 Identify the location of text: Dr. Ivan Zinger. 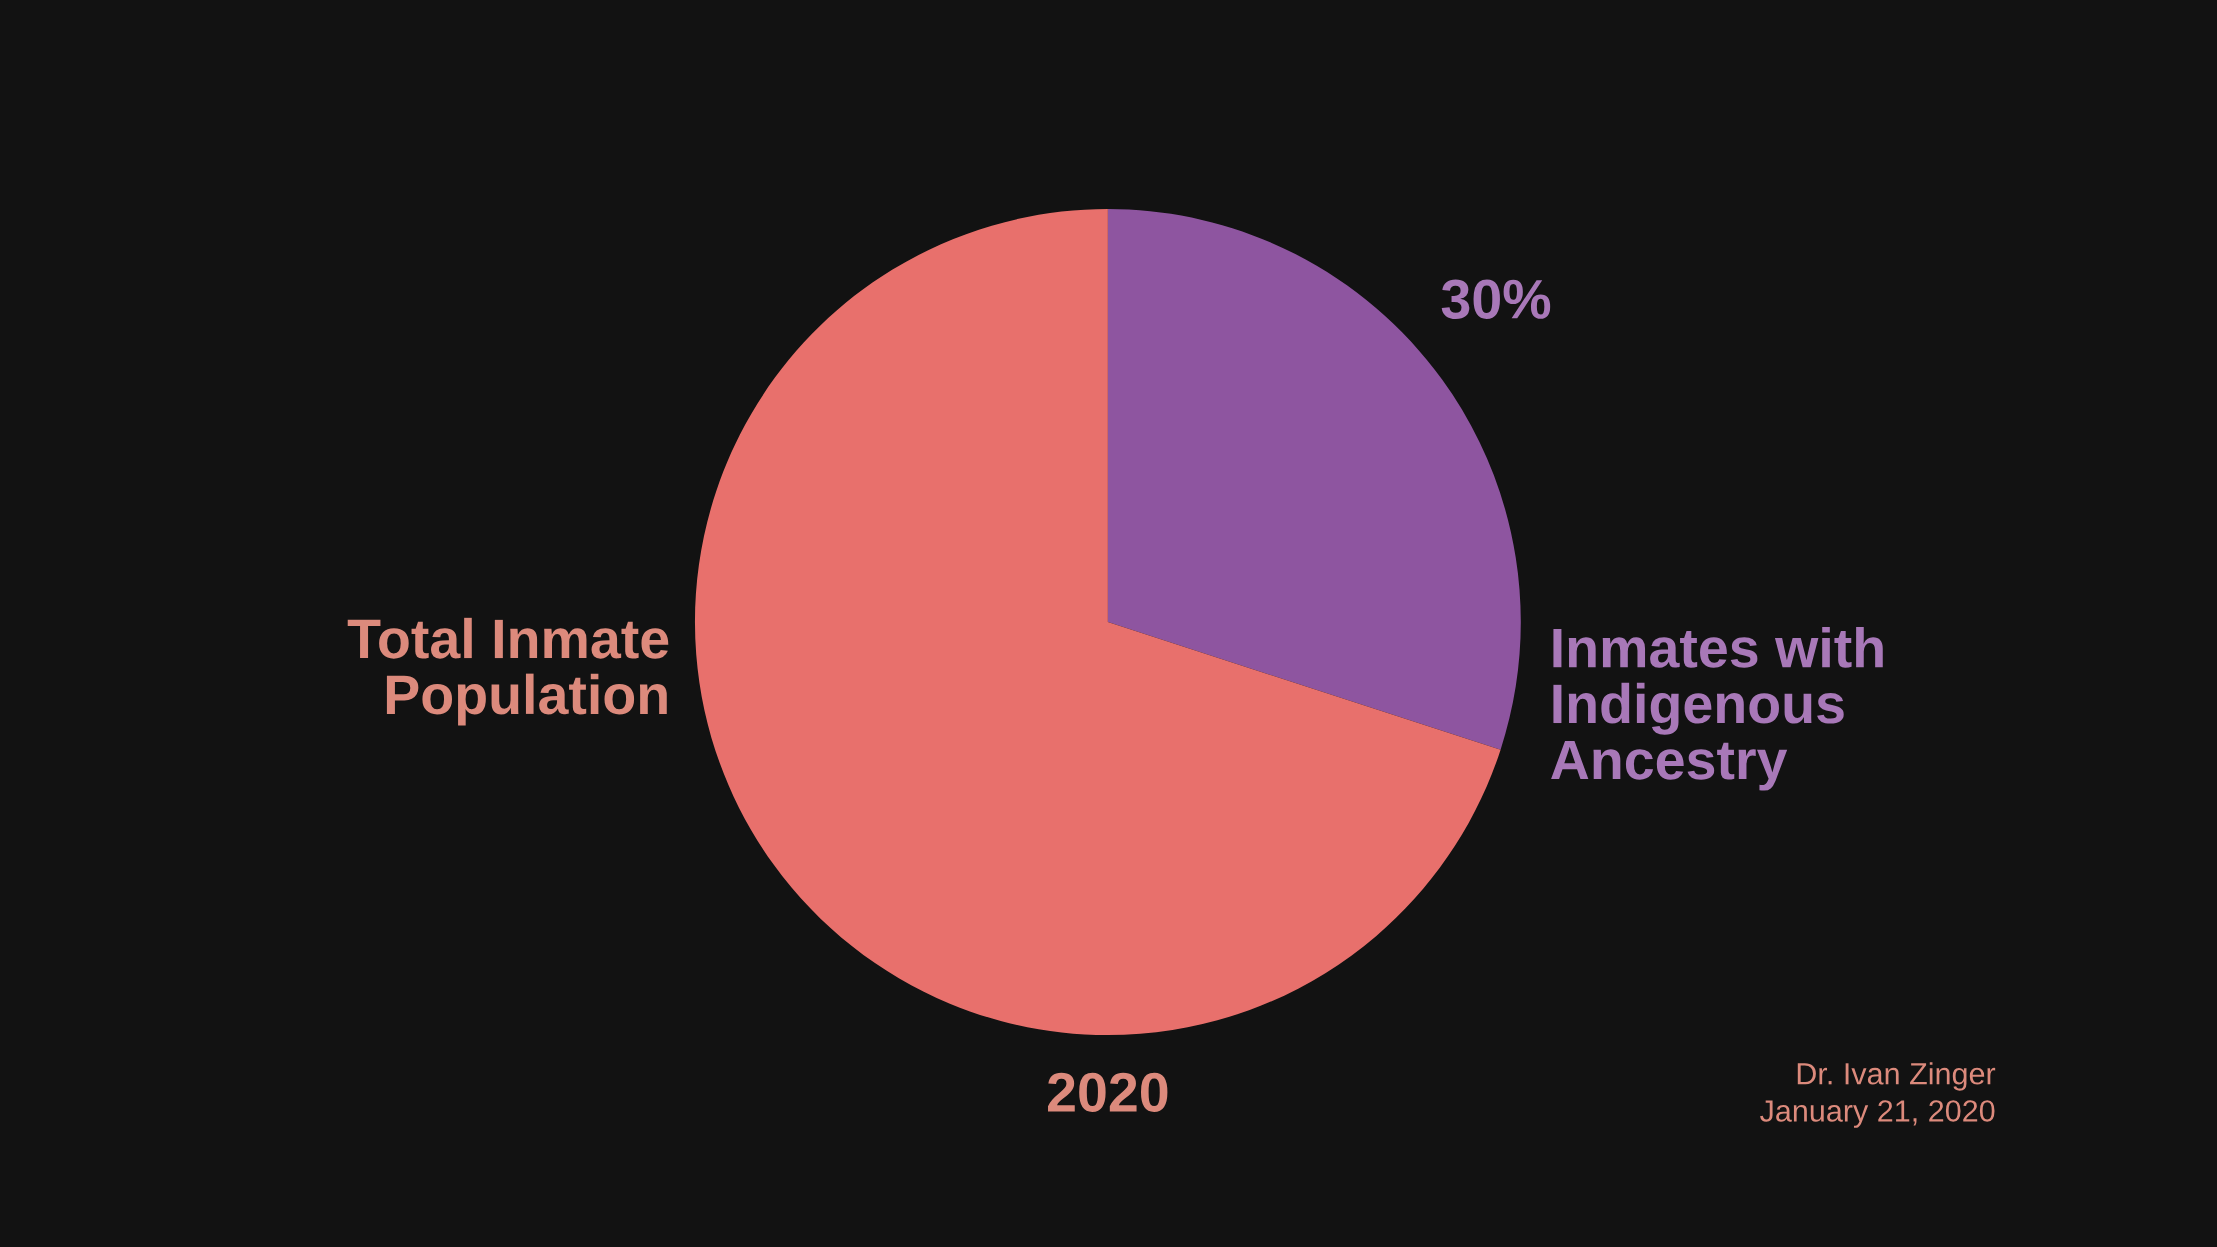
(1896, 1076).